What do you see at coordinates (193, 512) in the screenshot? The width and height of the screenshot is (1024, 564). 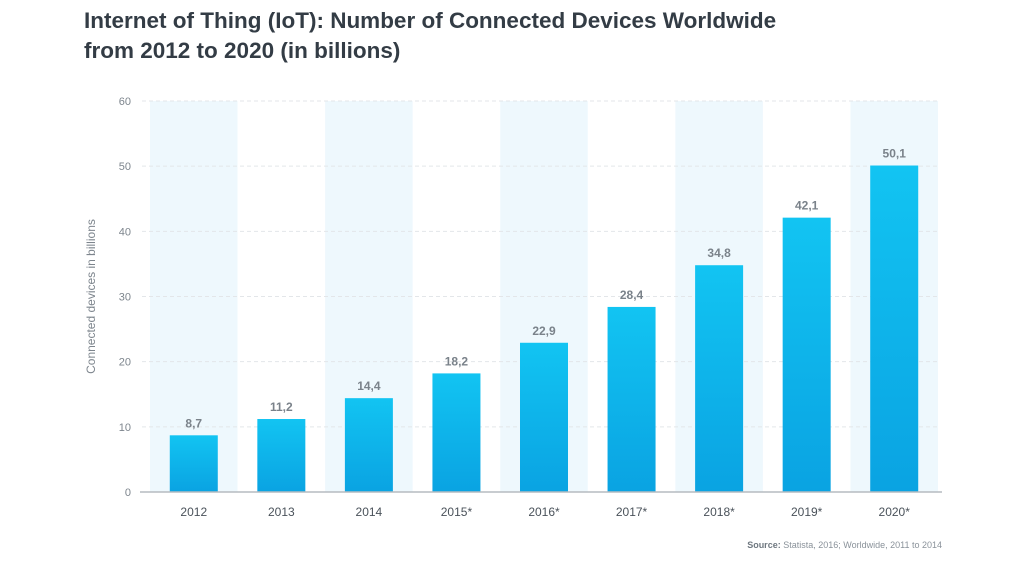 I see `x-tick-label: 2012` at bounding box center [193, 512].